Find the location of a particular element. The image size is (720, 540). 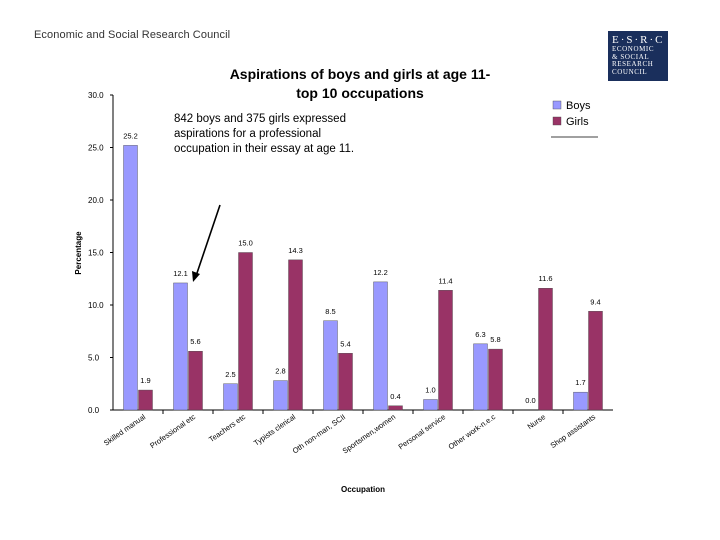

data-label: 14.3 is located at coordinates (295, 250).